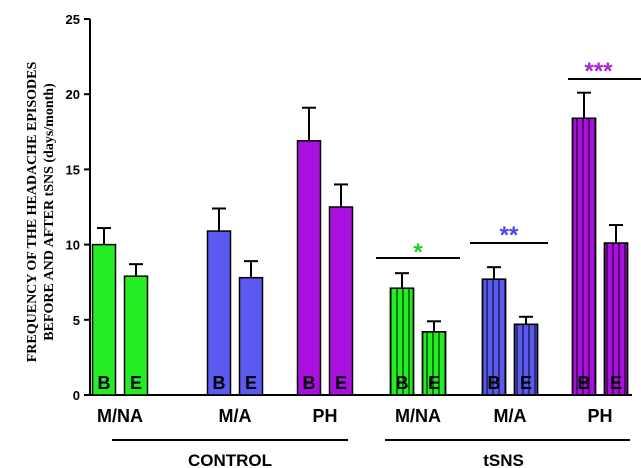 The width and height of the screenshot is (641, 468). Describe the element at coordinates (73, 169) in the screenshot. I see `y-tick-label: 15` at that location.